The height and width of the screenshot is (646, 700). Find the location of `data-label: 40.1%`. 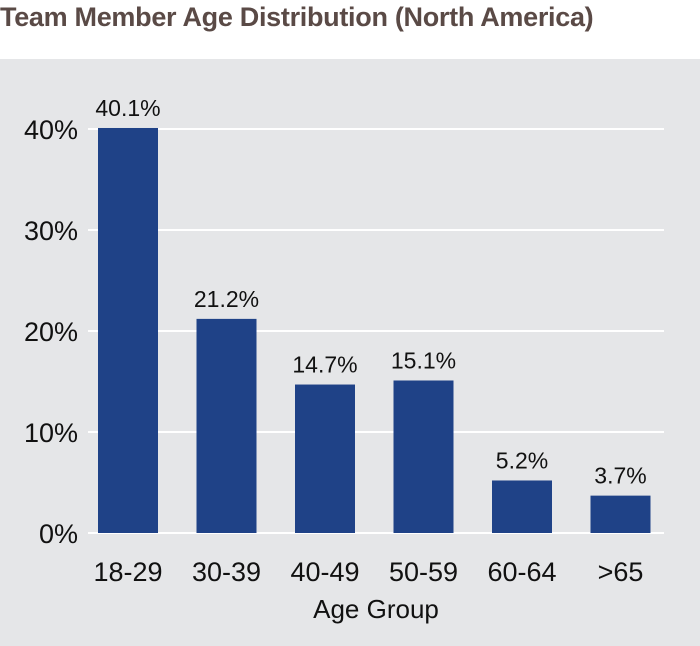

data-label: 40.1% is located at coordinates (127, 108).